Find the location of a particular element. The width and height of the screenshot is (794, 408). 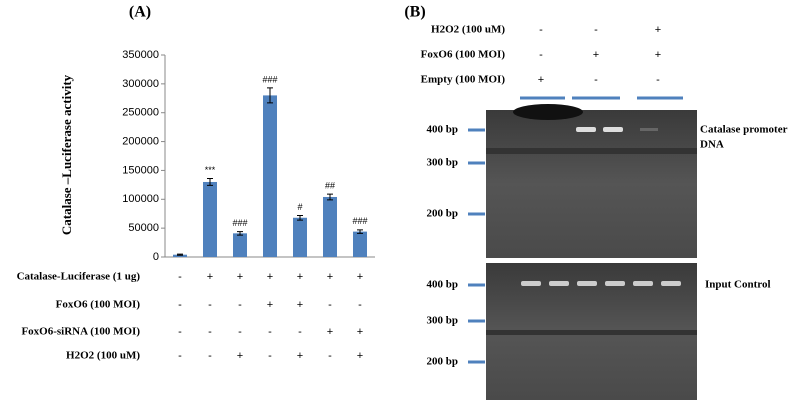

condition-label: FoxO6-siRNA (100 MOI) is located at coordinates (80, 332).